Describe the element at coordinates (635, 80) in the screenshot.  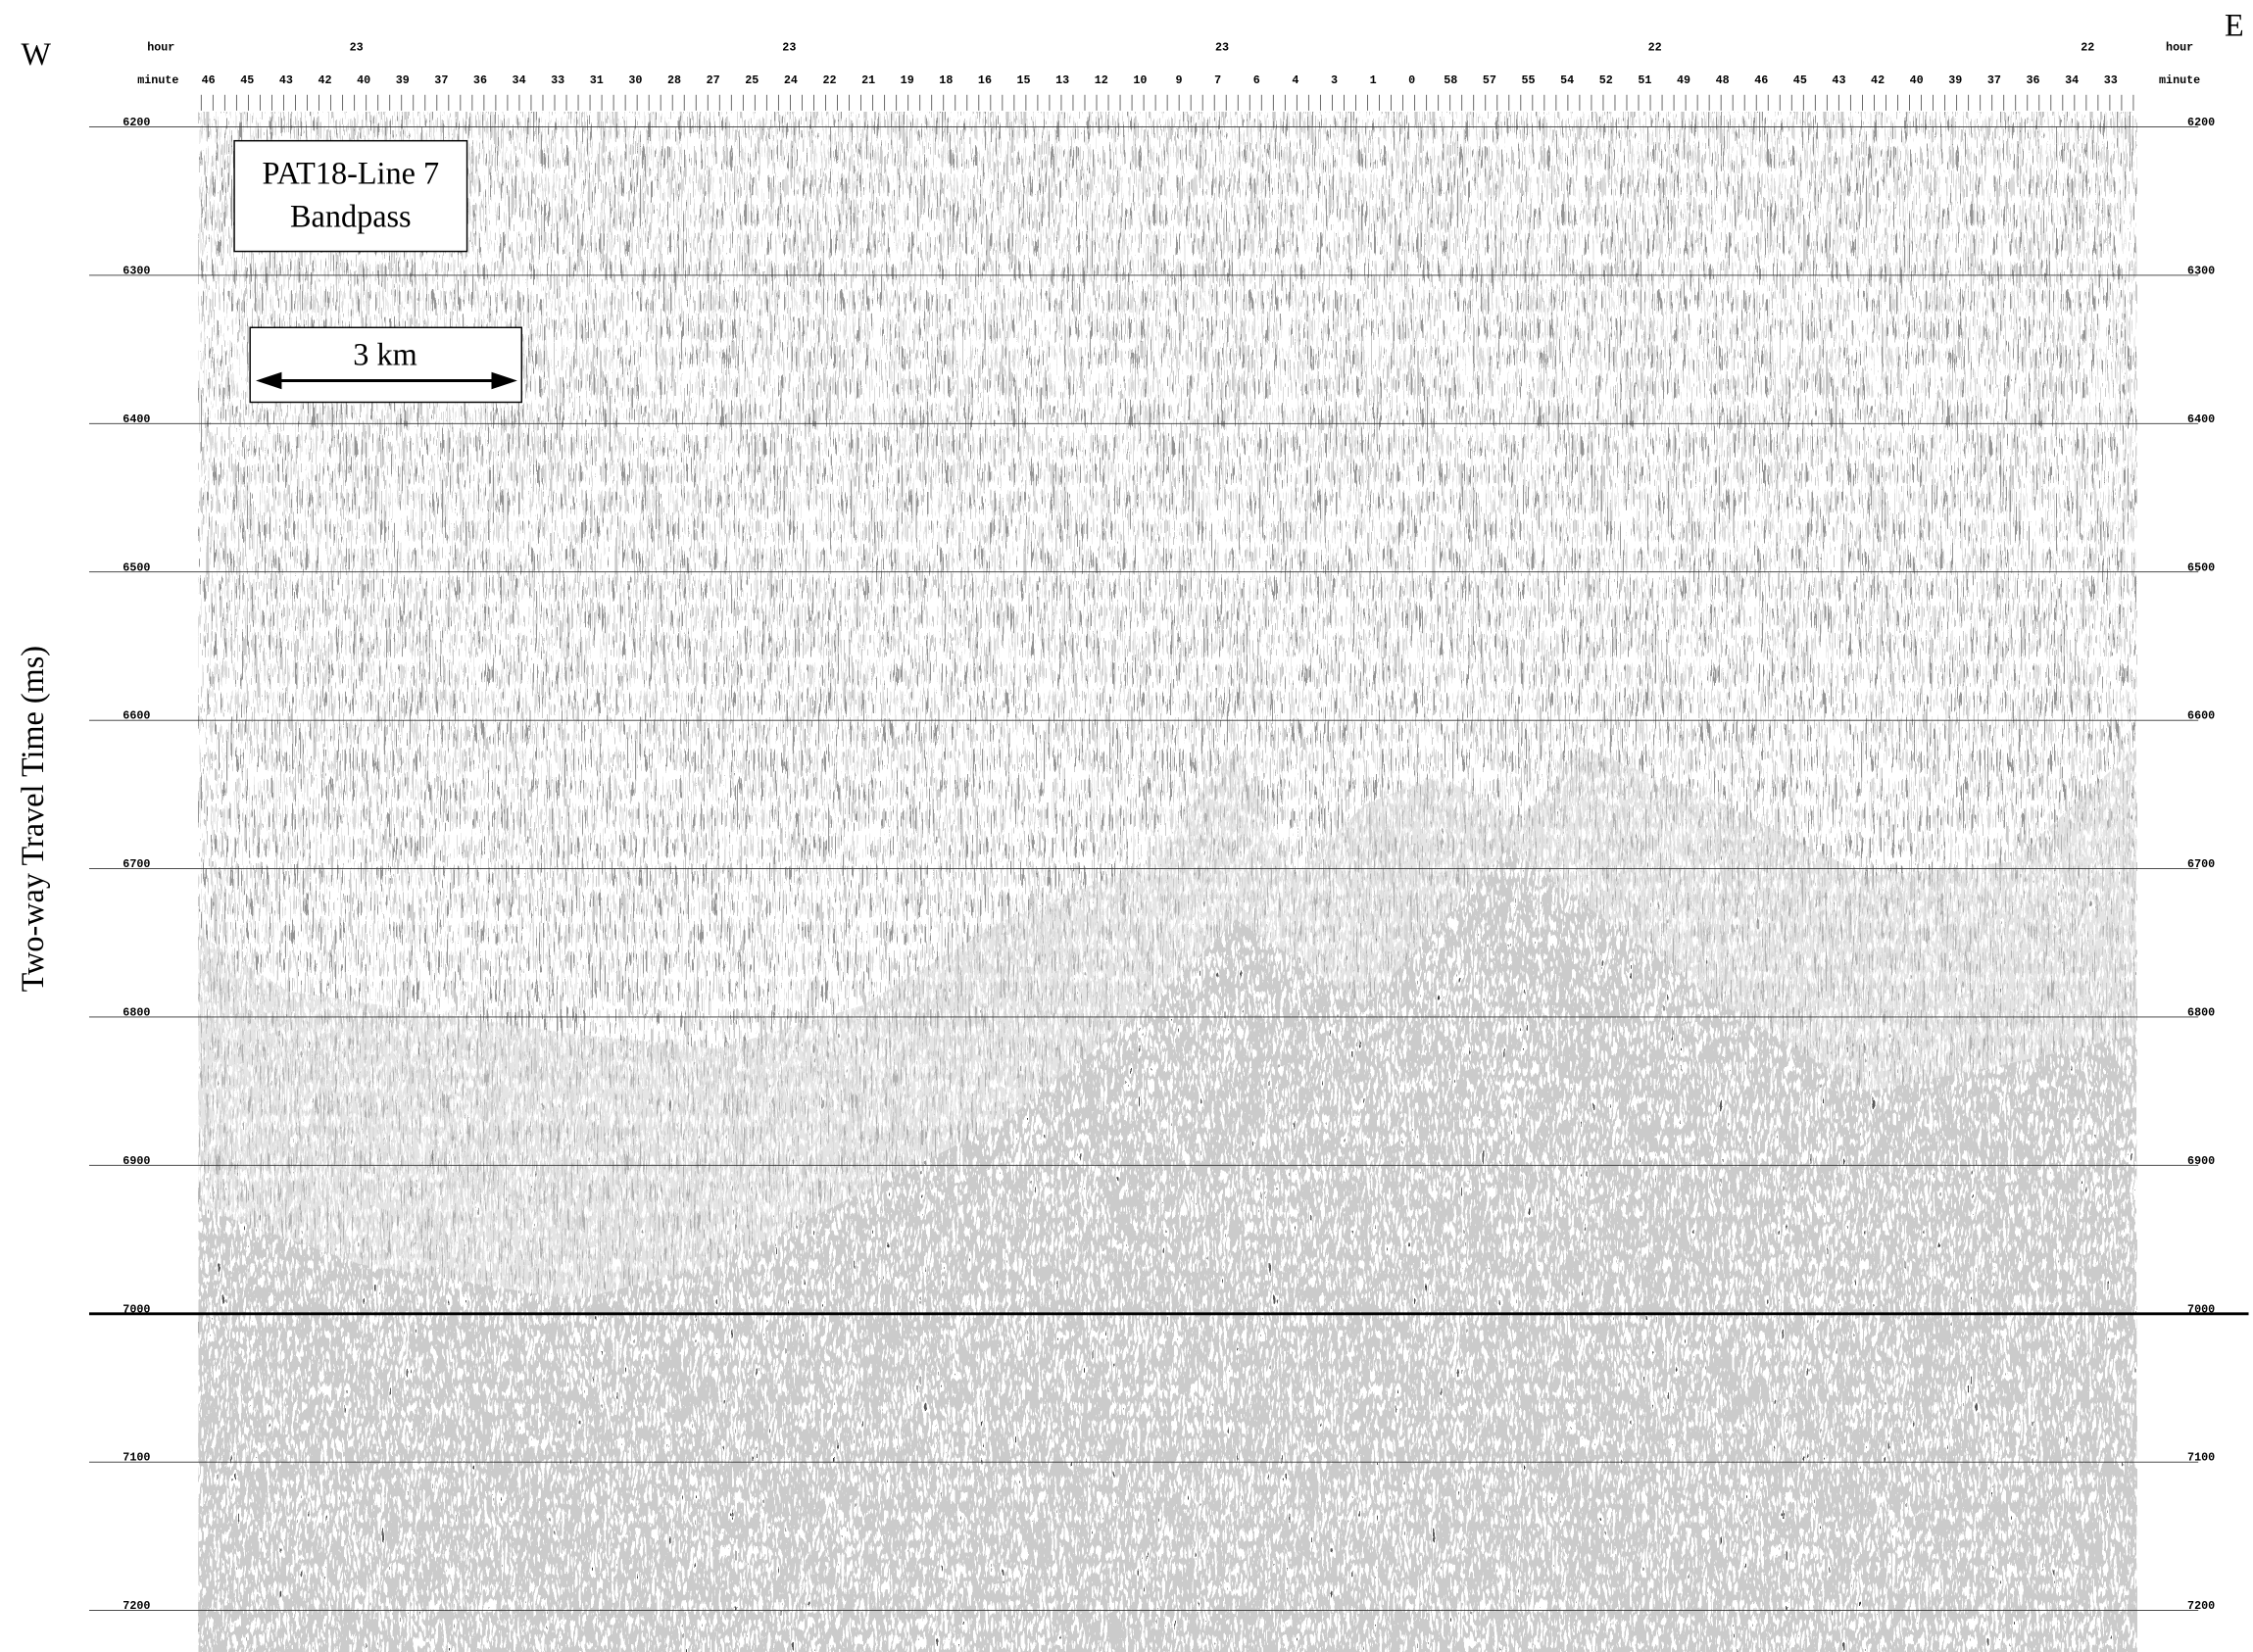
I see `minute-tick-label: 30` at that location.